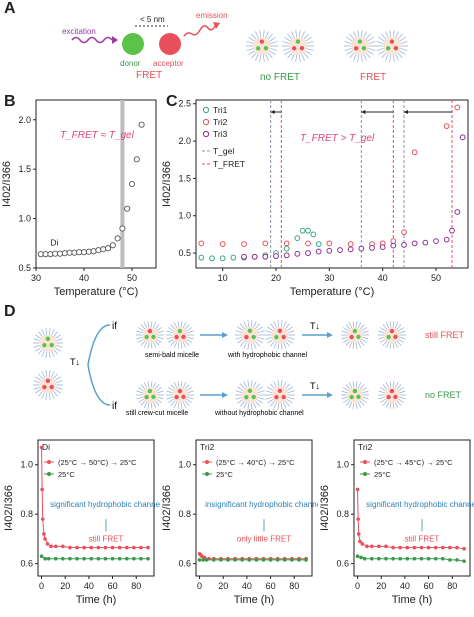  Describe the element at coordinates (10, 8) in the screenshot. I see `panel-letter-a: A` at that location.